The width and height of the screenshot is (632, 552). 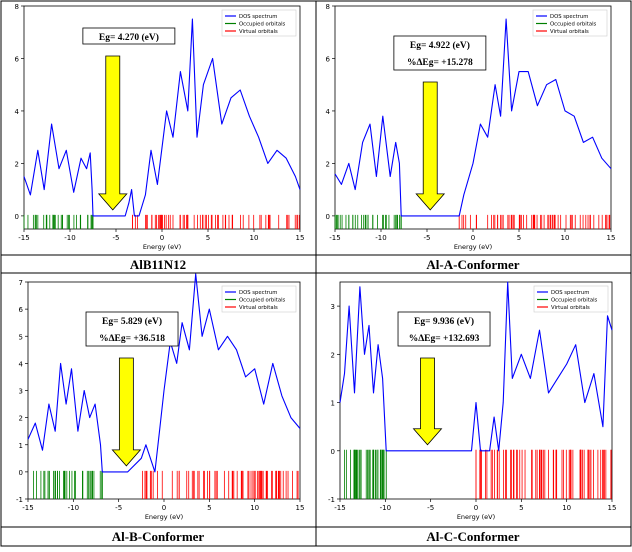 I want to click on annotation-text: %ΔEg= +36.518, so click(x=132, y=339).